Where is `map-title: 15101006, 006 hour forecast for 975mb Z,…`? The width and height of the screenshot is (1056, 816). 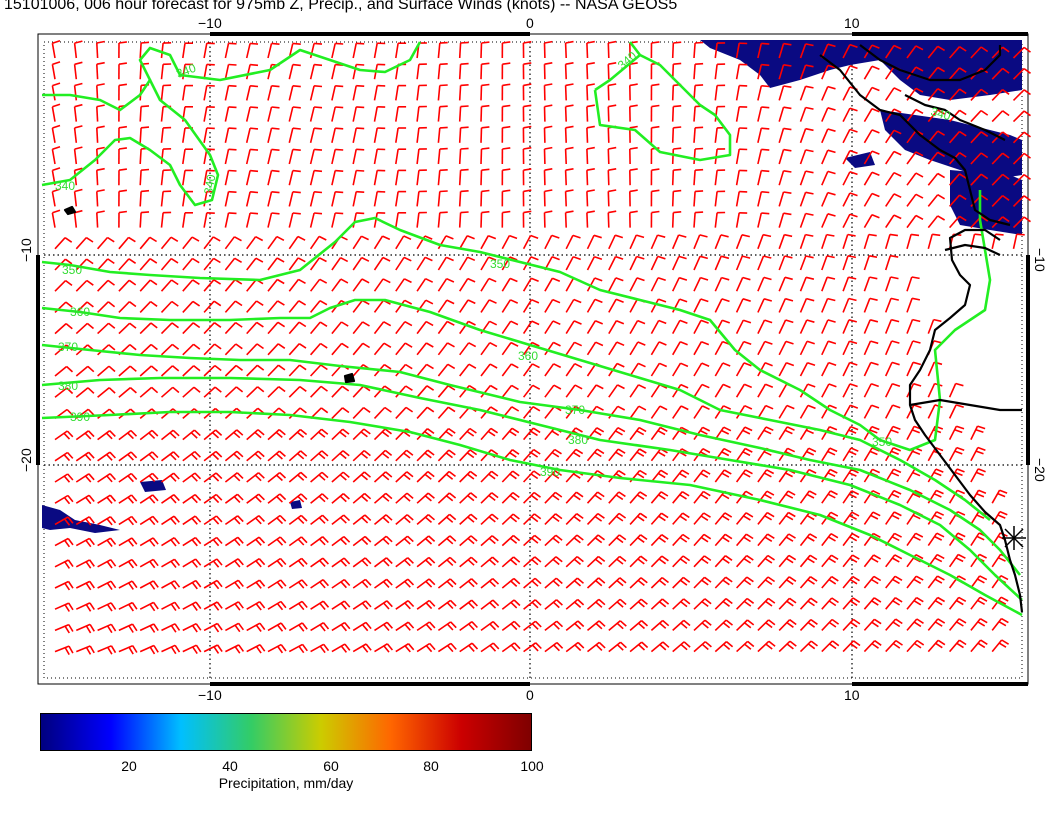 map-title: 15101006, 006 hour forecast for 975mb Z,… is located at coordinates (341, 6).